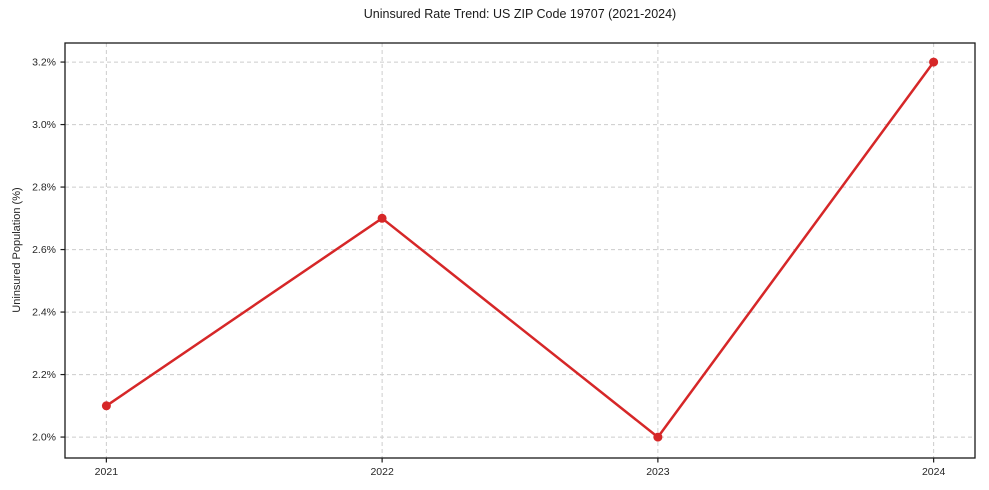  I want to click on y-tick-label: 2.6%, so click(44, 250).